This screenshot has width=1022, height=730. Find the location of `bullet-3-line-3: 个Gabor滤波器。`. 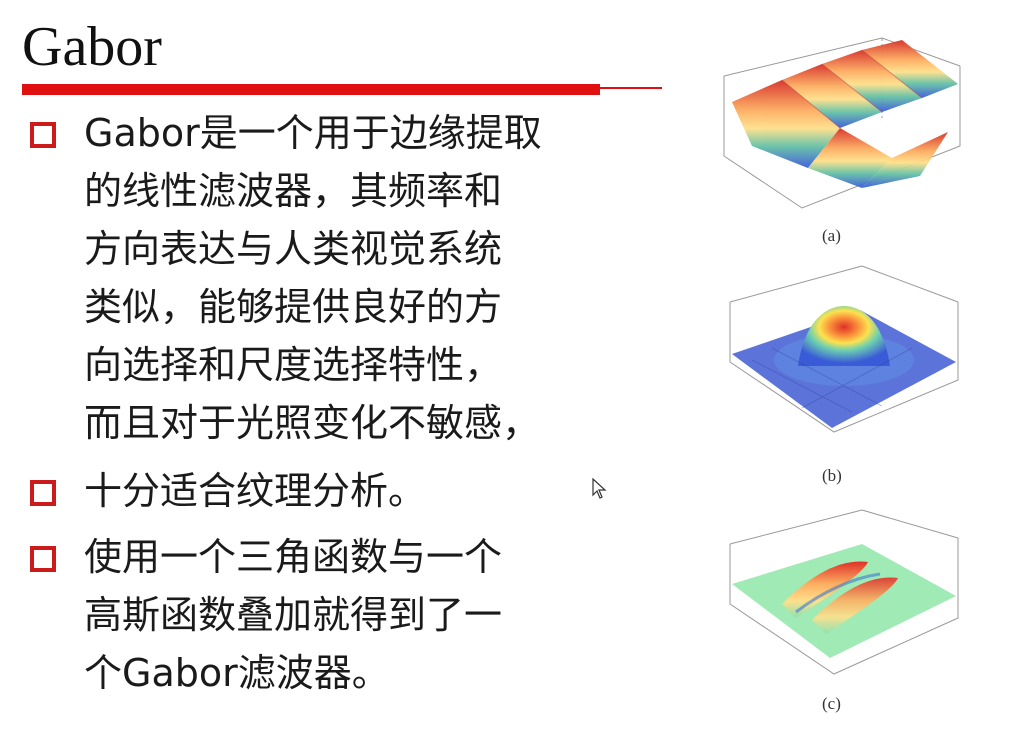

bullet-3-line-3: 个Gabor滤波器。 is located at coordinates (237, 673).